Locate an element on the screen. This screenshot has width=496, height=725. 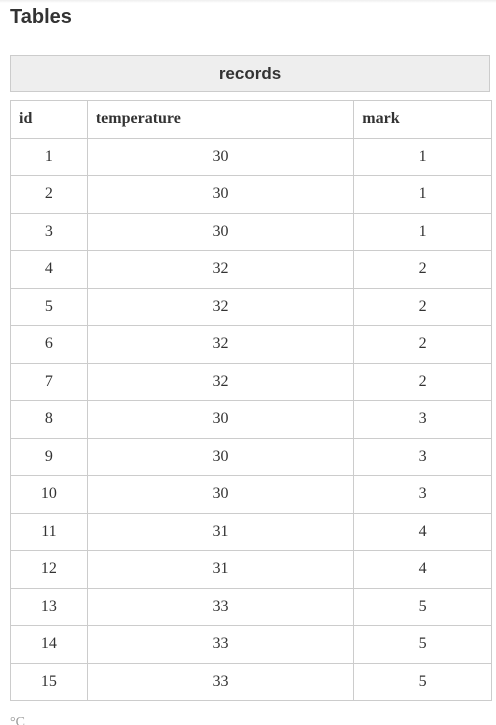
table-row: 7 32 2 is located at coordinates (251, 381).